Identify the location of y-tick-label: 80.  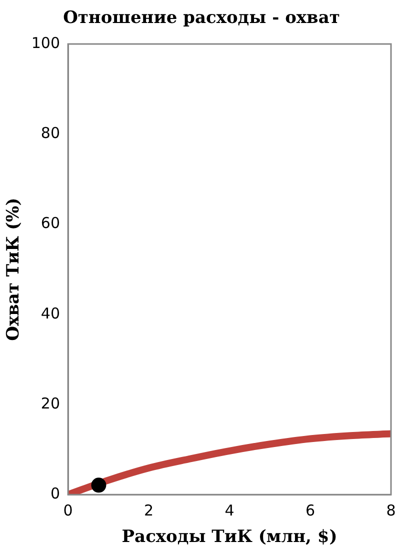
(50, 133).